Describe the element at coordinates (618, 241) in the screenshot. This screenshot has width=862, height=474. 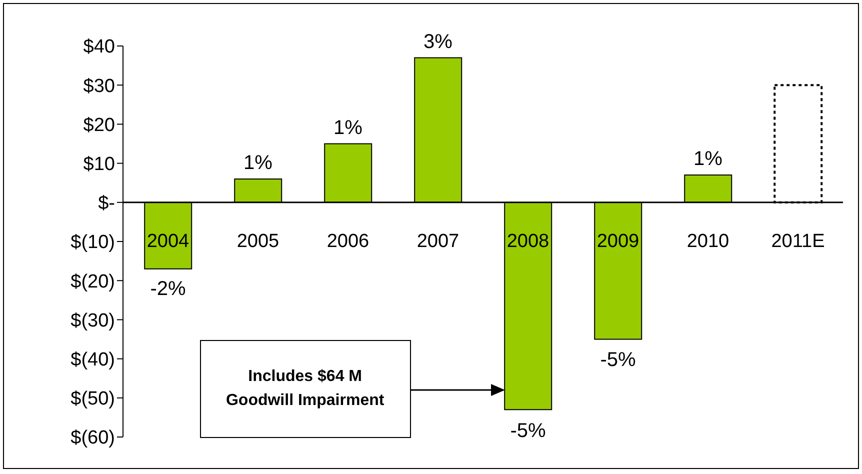
I see `x-tick-label: 2009` at that location.